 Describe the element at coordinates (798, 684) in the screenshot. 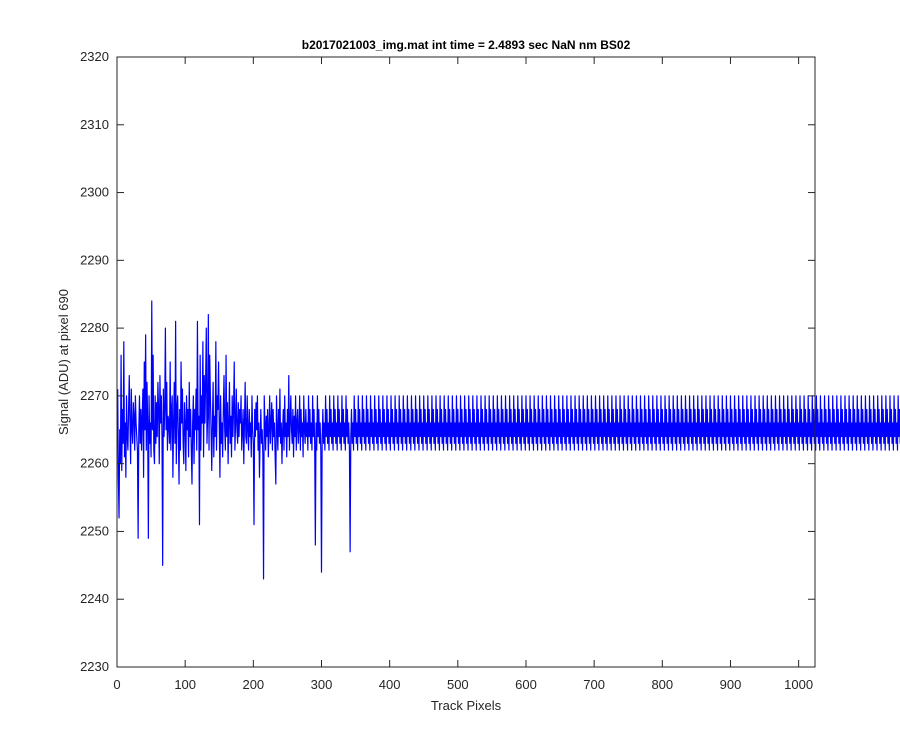

I see `x-tick-label: 1000` at that location.